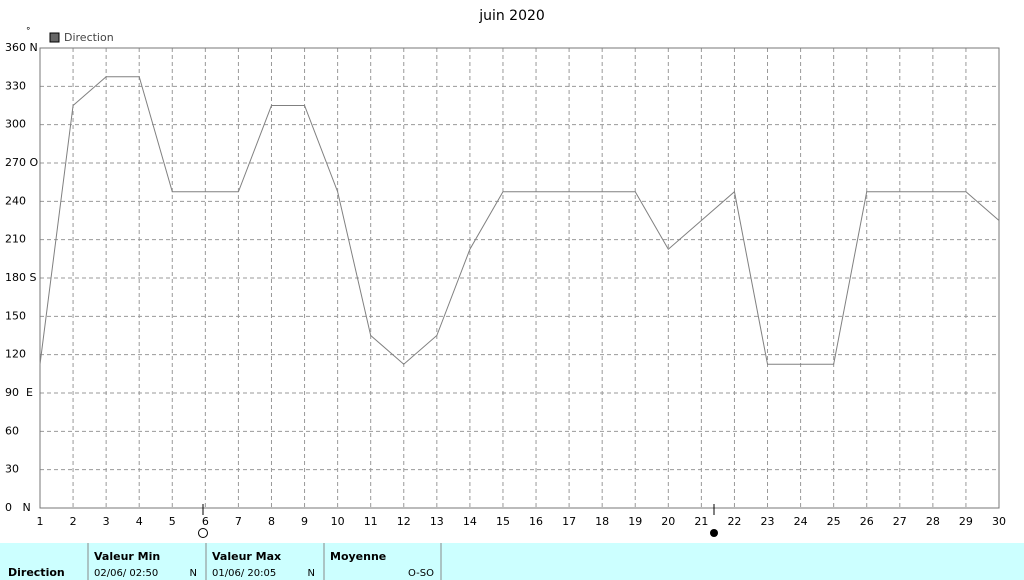  Describe the element at coordinates (511, 16) in the screenshot. I see `chart-title: juin 2020` at that location.